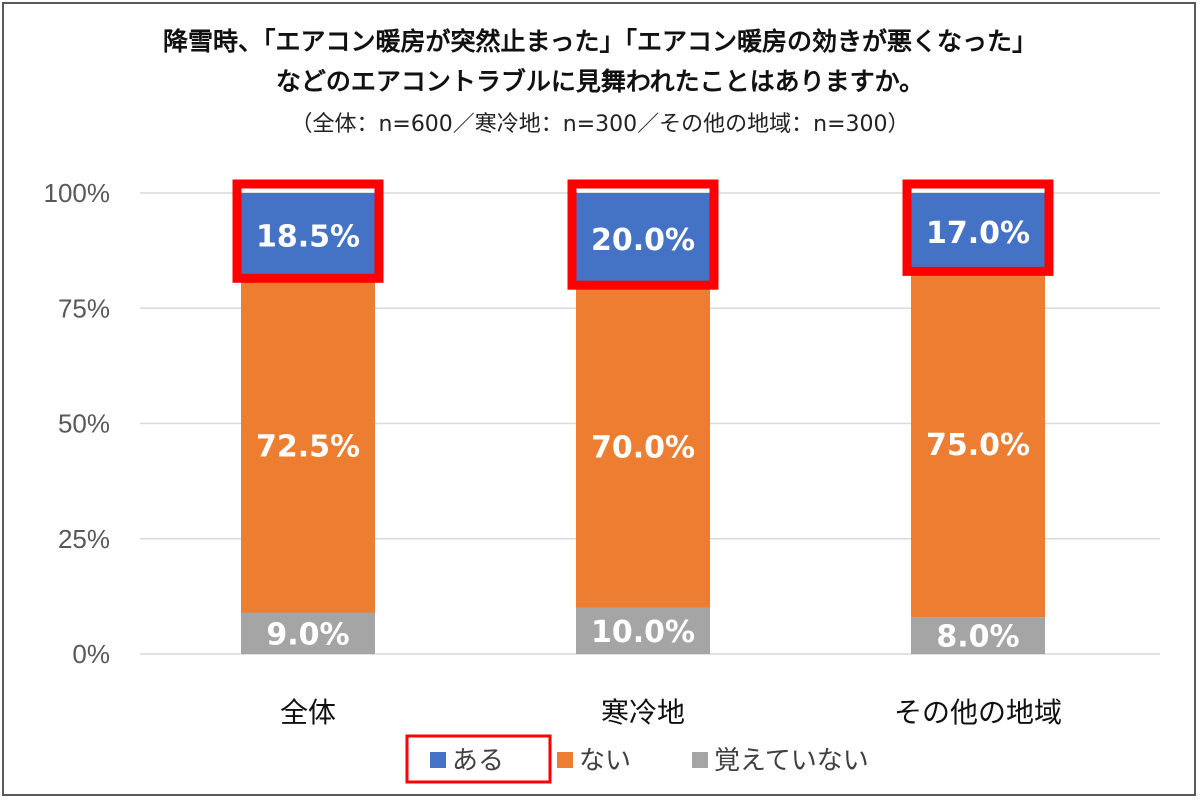 The image size is (1200, 800). I want to click on data-label: 75.0%, so click(978, 445).